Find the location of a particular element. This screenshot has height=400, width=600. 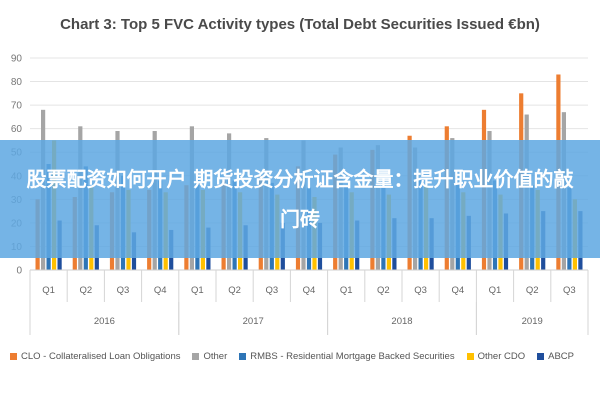

legend-label: ABCP is located at coordinates (561, 356).